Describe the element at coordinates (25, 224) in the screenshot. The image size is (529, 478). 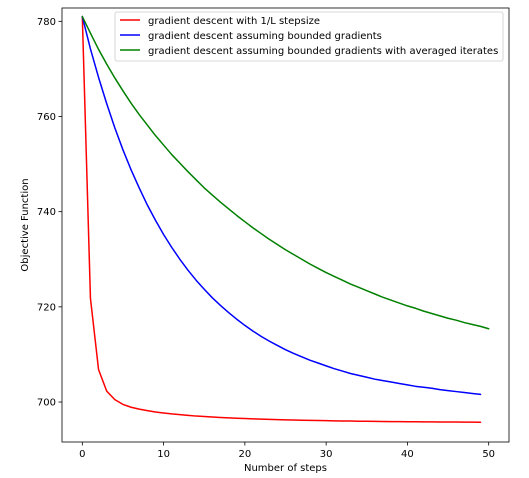
I see `y-axis-title: Objective Function` at that location.